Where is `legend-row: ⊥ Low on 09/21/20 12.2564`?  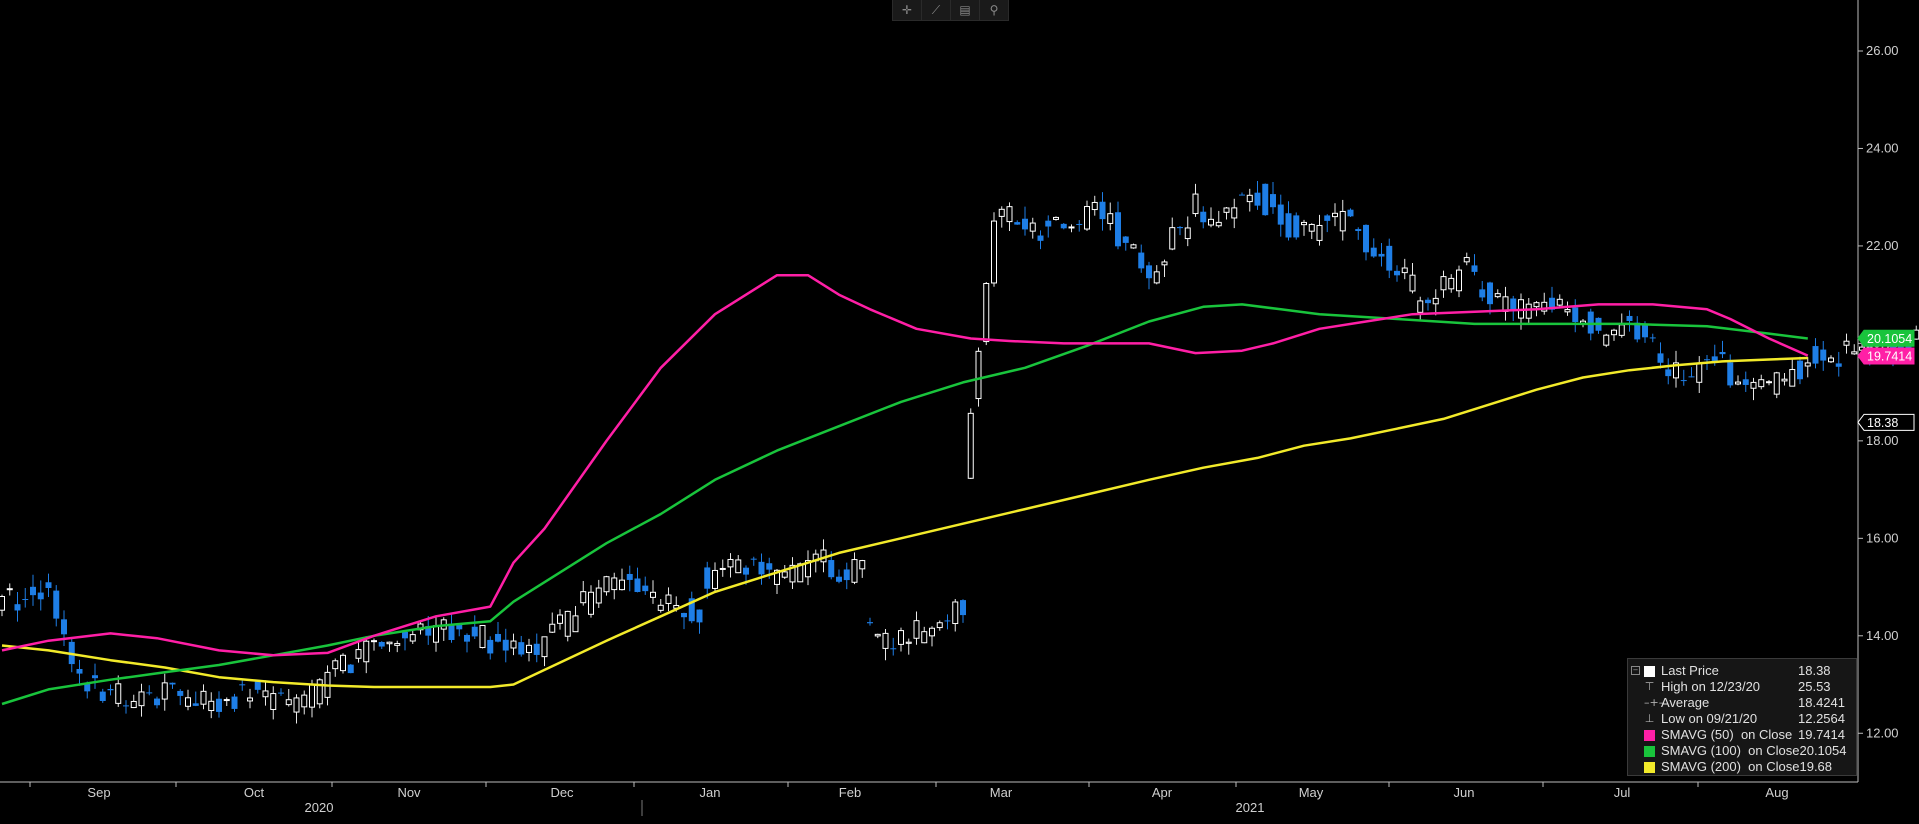
legend-row: ⊥ Low on 09/21/20 12.2564 is located at coordinates (1742, 719).